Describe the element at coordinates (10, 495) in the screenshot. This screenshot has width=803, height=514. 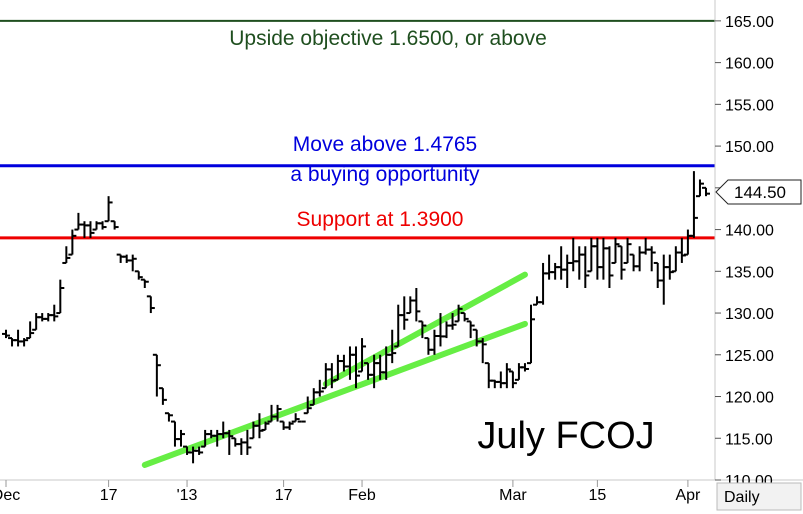
I see `x-tick-label: Dec` at that location.